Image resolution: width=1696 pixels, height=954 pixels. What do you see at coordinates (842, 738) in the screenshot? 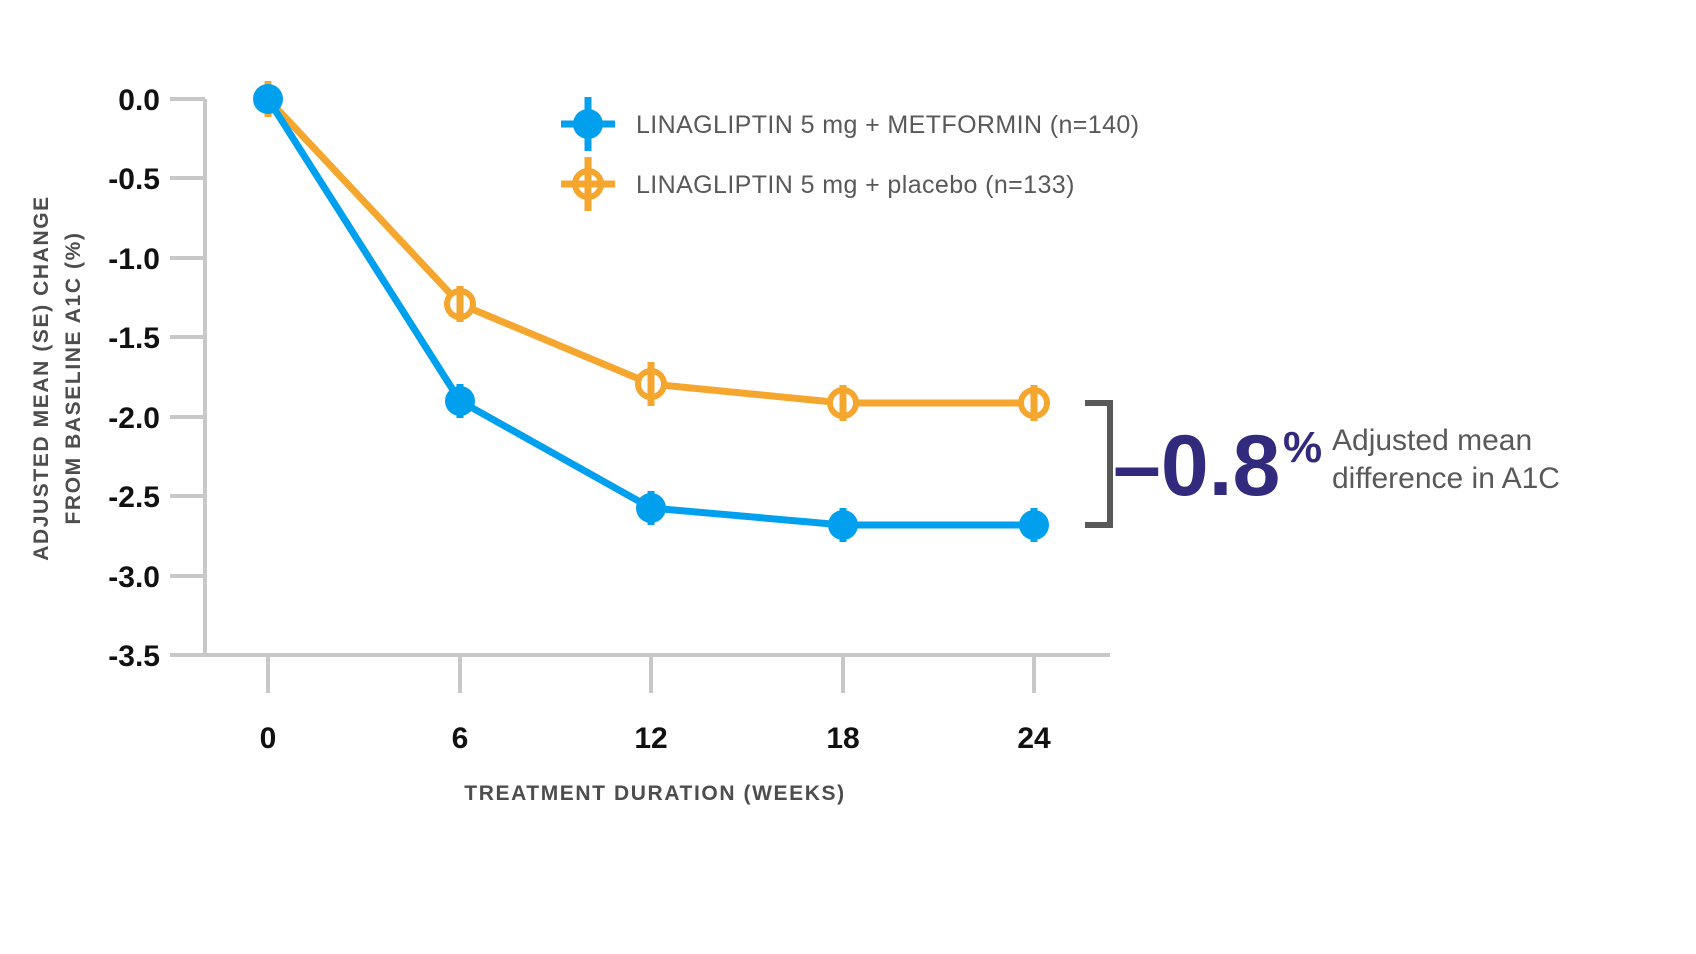
I see `x-tick-label-3: 18` at bounding box center [842, 738].